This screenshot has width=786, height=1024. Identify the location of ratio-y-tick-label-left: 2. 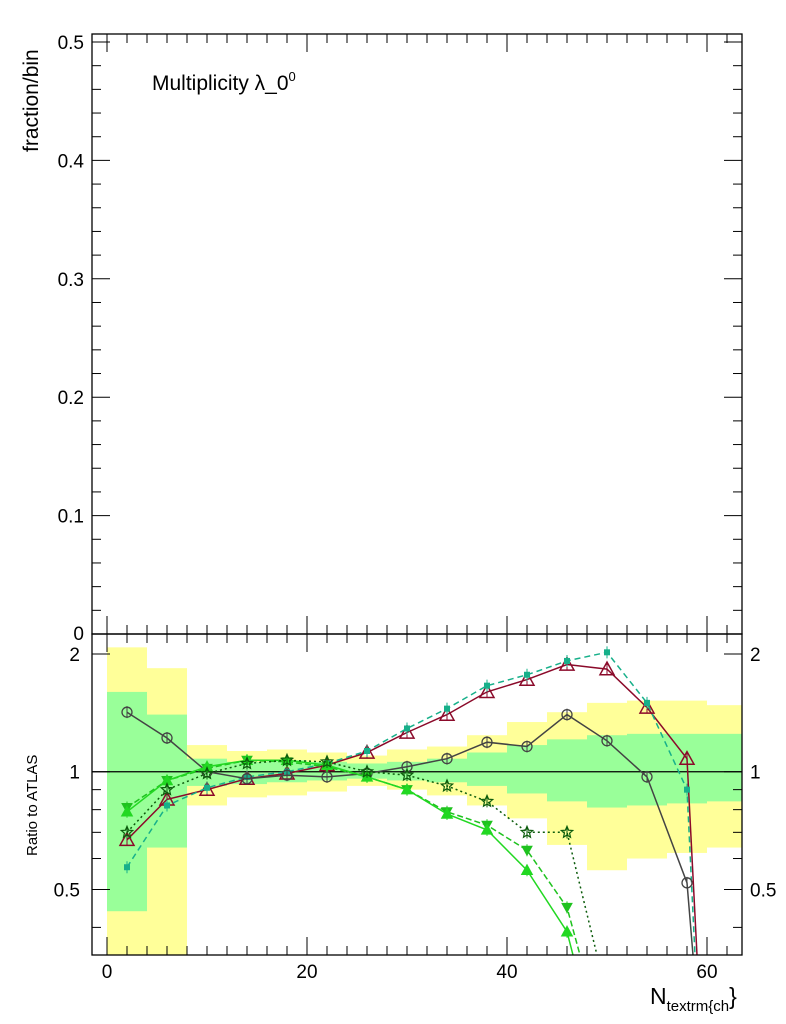
(74, 655).